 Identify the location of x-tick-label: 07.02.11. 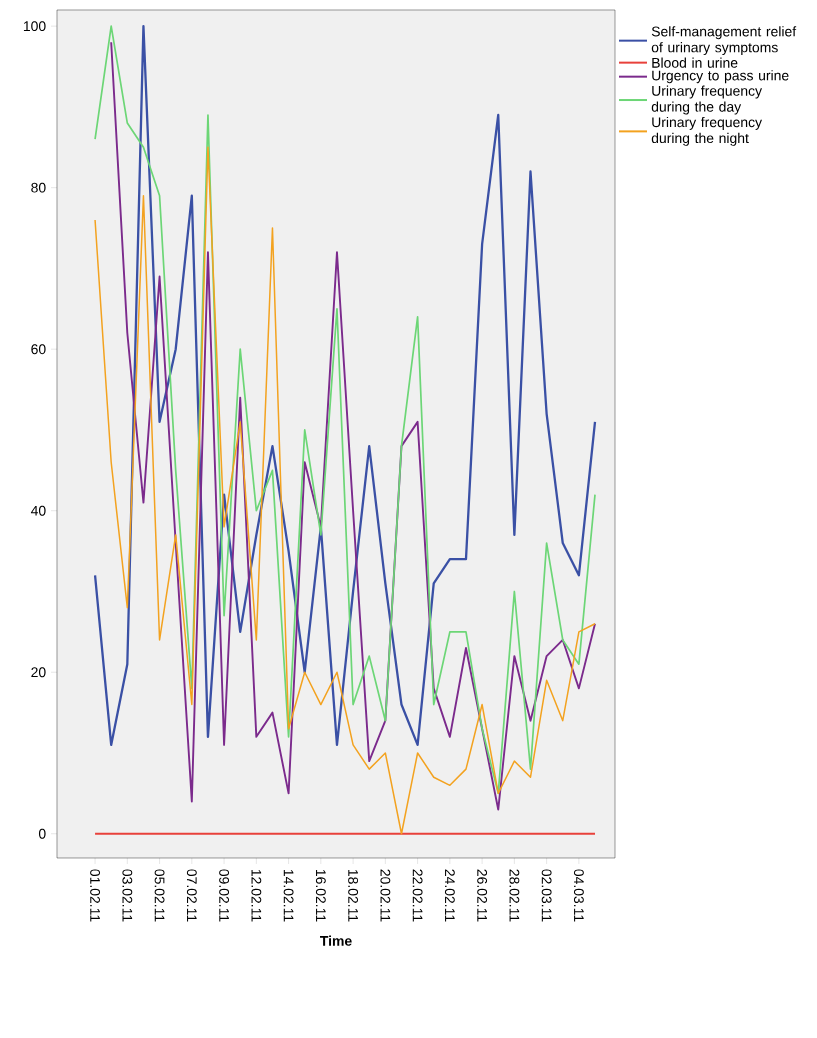
(191, 895).